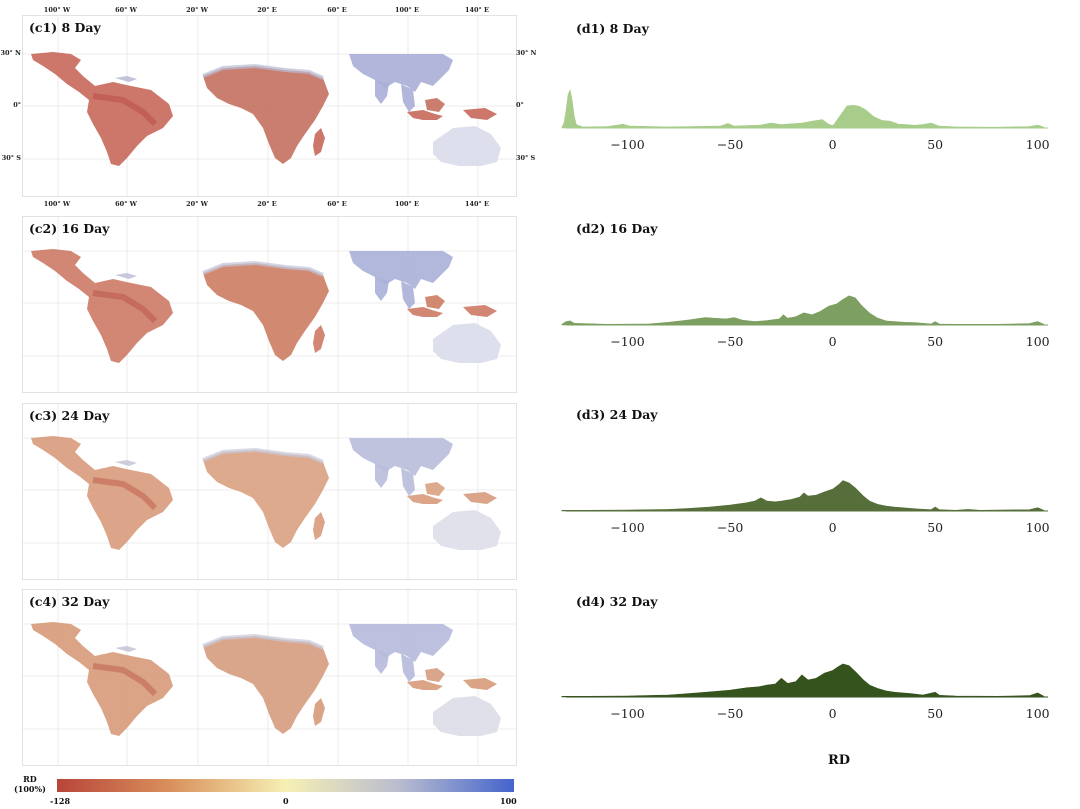  I want to click on colorbar, so click(285, 785).